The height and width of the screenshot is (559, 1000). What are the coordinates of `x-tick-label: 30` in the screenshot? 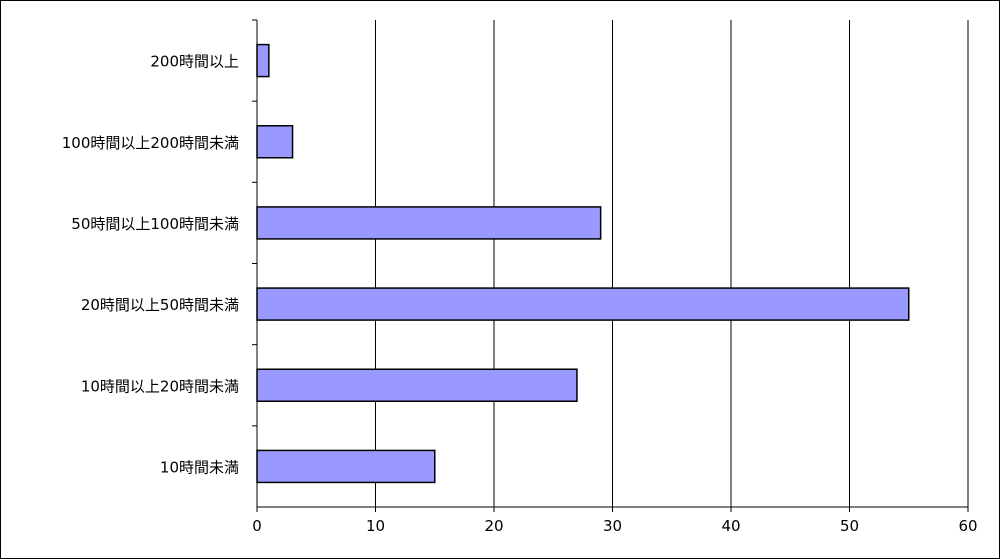 It's located at (612, 526).